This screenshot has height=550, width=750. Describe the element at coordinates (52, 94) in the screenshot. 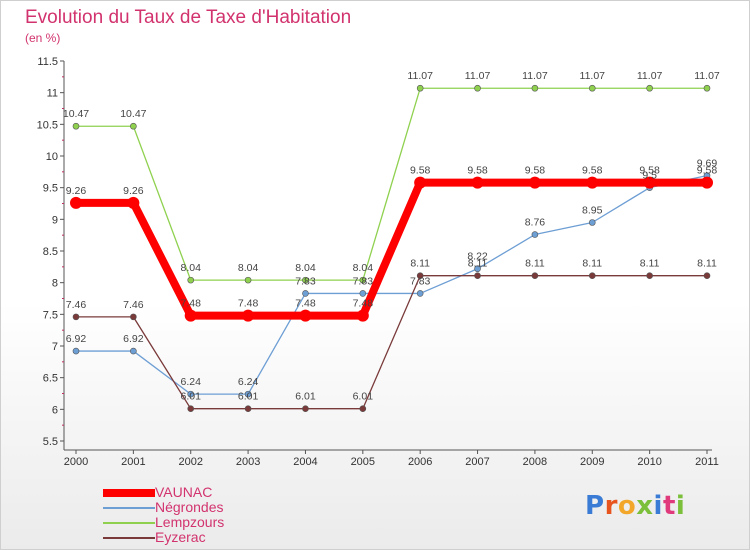

I see `y-tick-label: 11` at that location.